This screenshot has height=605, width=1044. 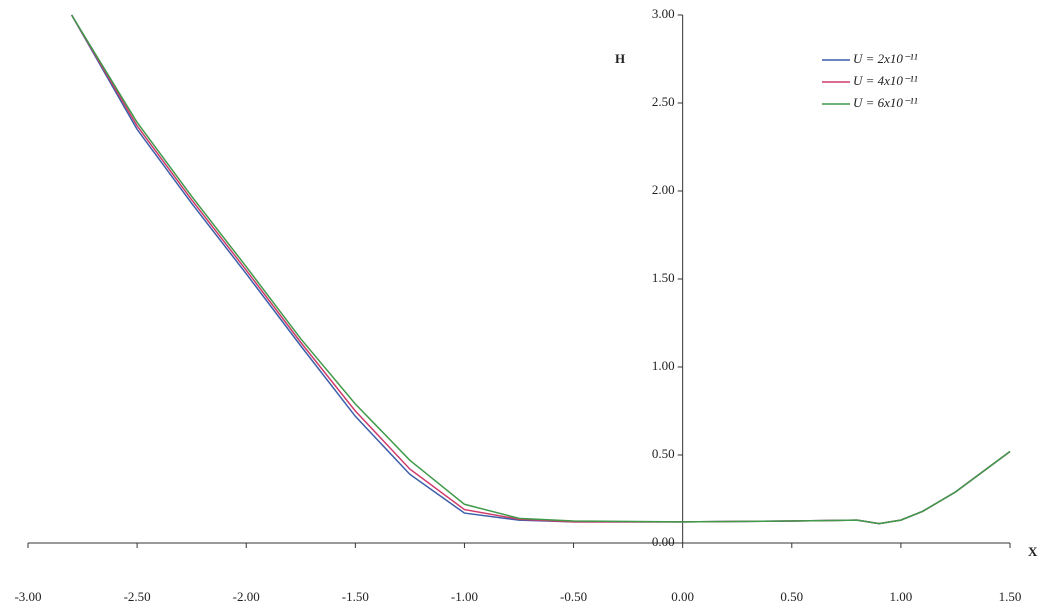 I want to click on x-tick-label: -1.00, so click(x=464, y=596).